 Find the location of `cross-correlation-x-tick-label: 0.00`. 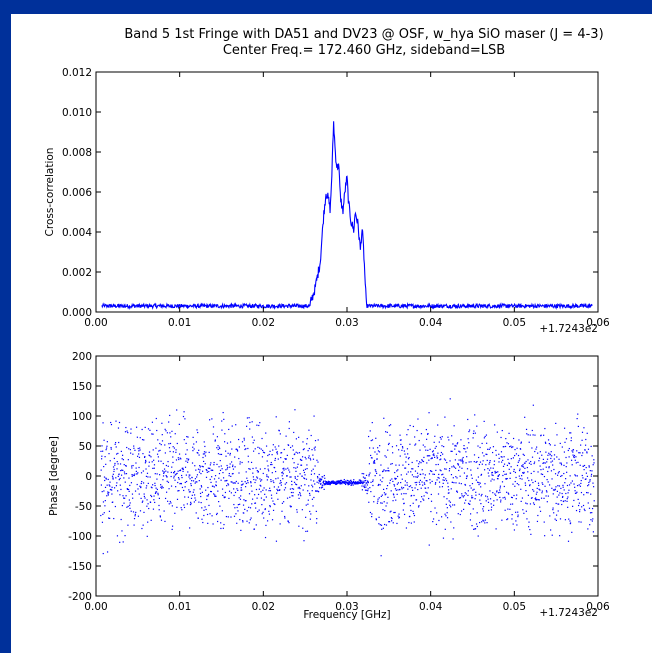

cross-correlation-x-tick-label: 0.00 is located at coordinates (95, 323).